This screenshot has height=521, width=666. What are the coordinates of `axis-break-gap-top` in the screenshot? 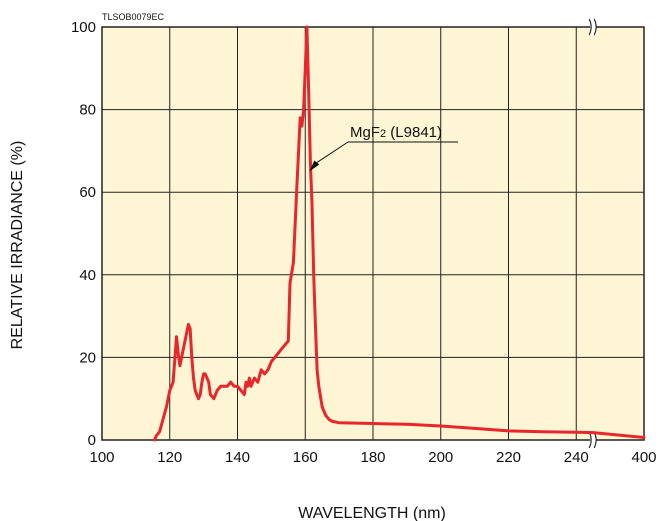 It's located at (593, 27).